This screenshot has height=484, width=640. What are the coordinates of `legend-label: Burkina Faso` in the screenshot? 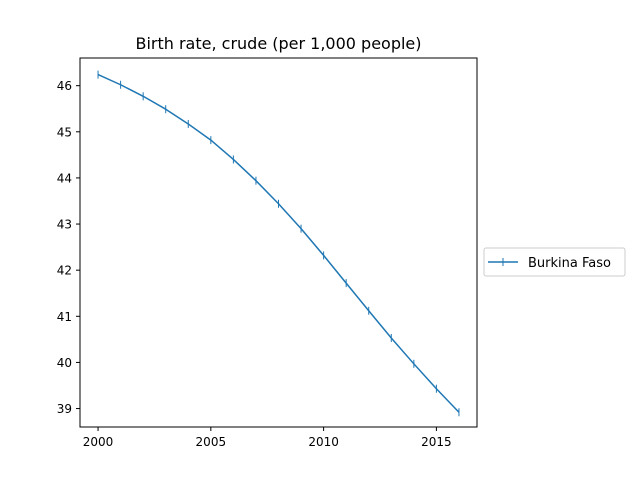 It's located at (569, 263).